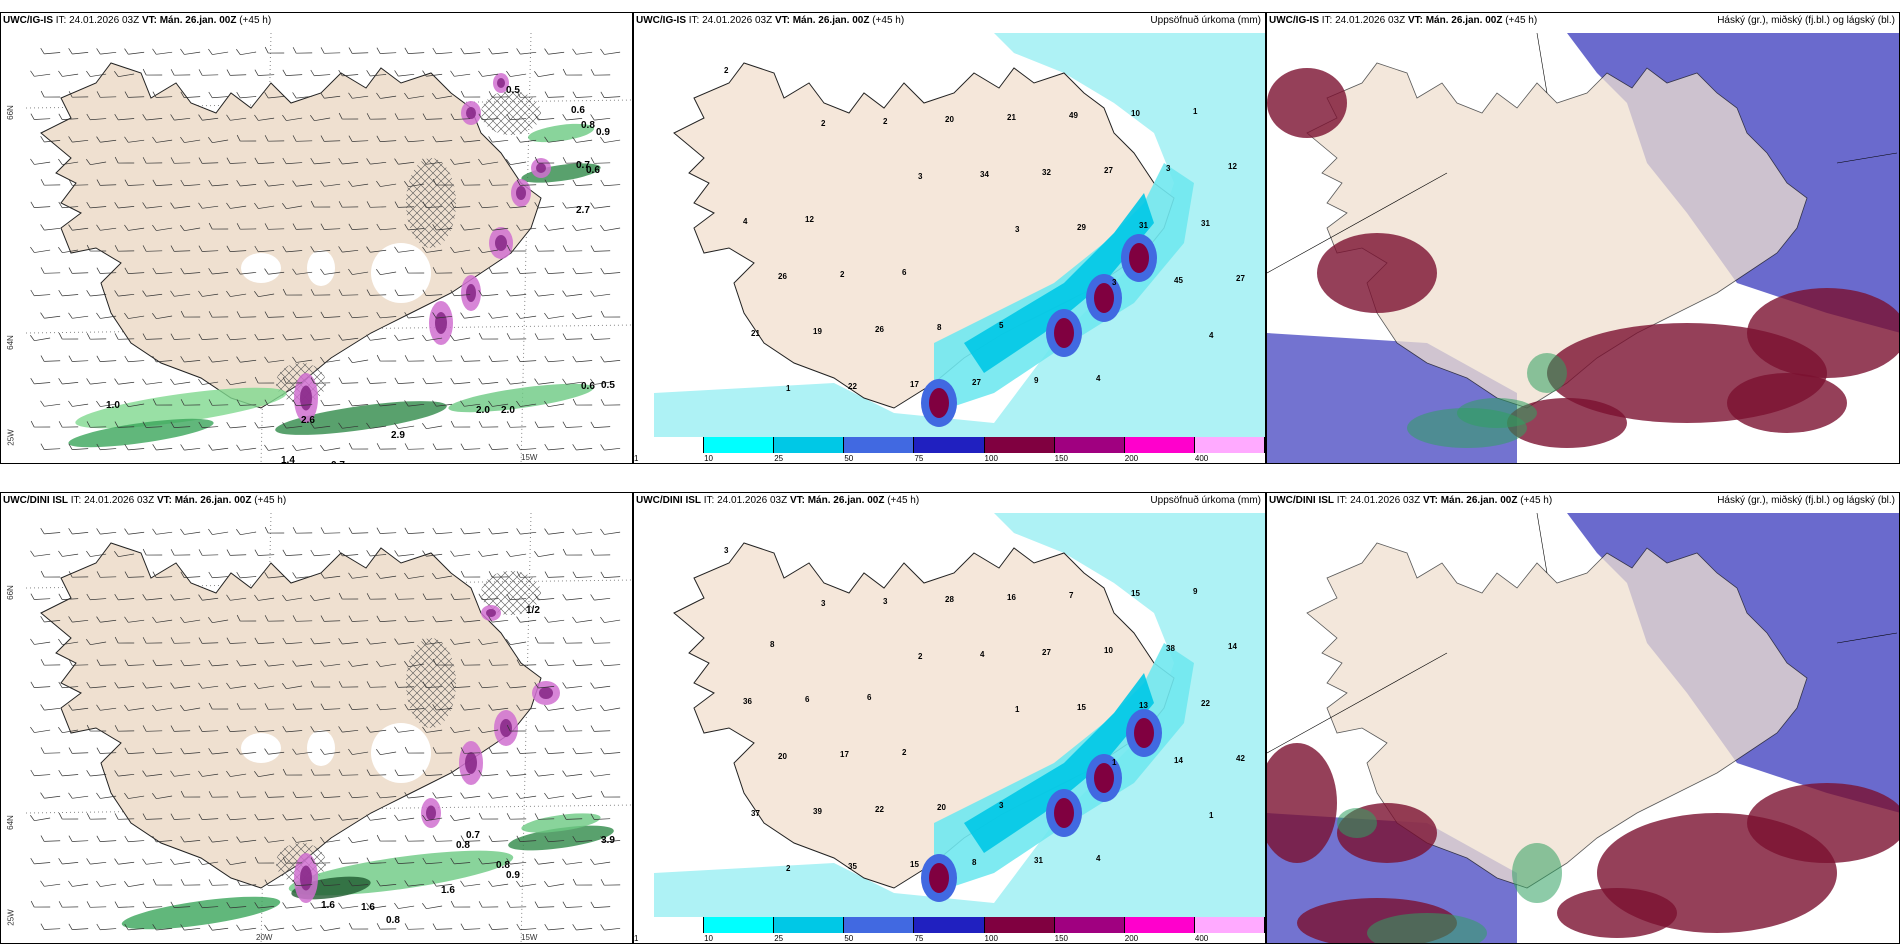 The width and height of the screenshot is (1900, 950). I want to click on precip-value-label: 9, so click(1195, 591).